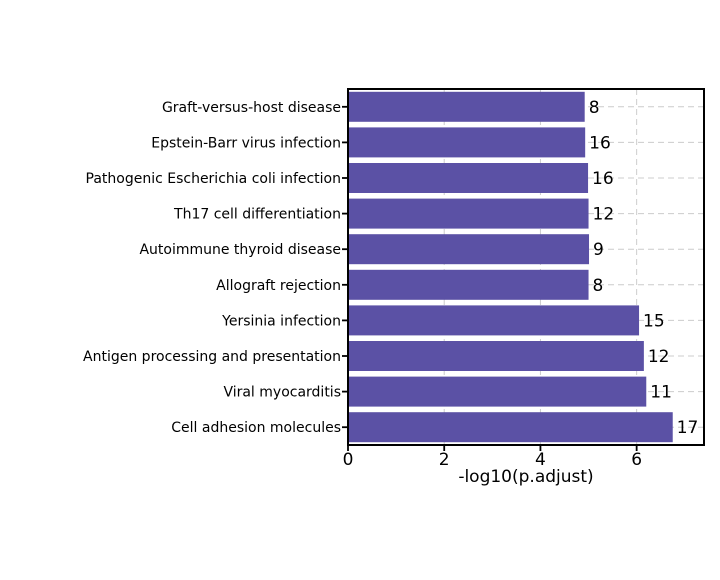 This screenshot has height=580, width=720. Describe the element at coordinates (214, 179) in the screenshot. I see `category-label: Pathogenic Escherichia coli infection` at that location.